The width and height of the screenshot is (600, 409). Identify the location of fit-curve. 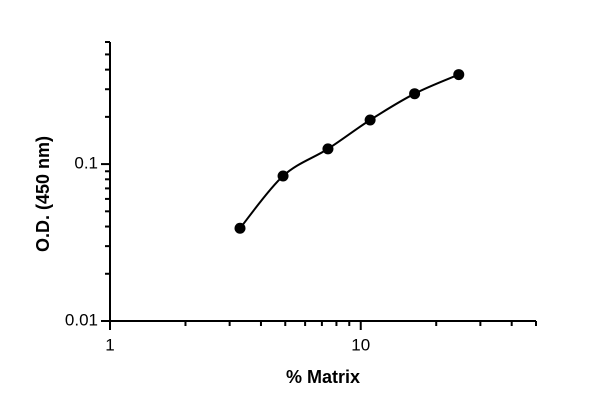
(349, 151).